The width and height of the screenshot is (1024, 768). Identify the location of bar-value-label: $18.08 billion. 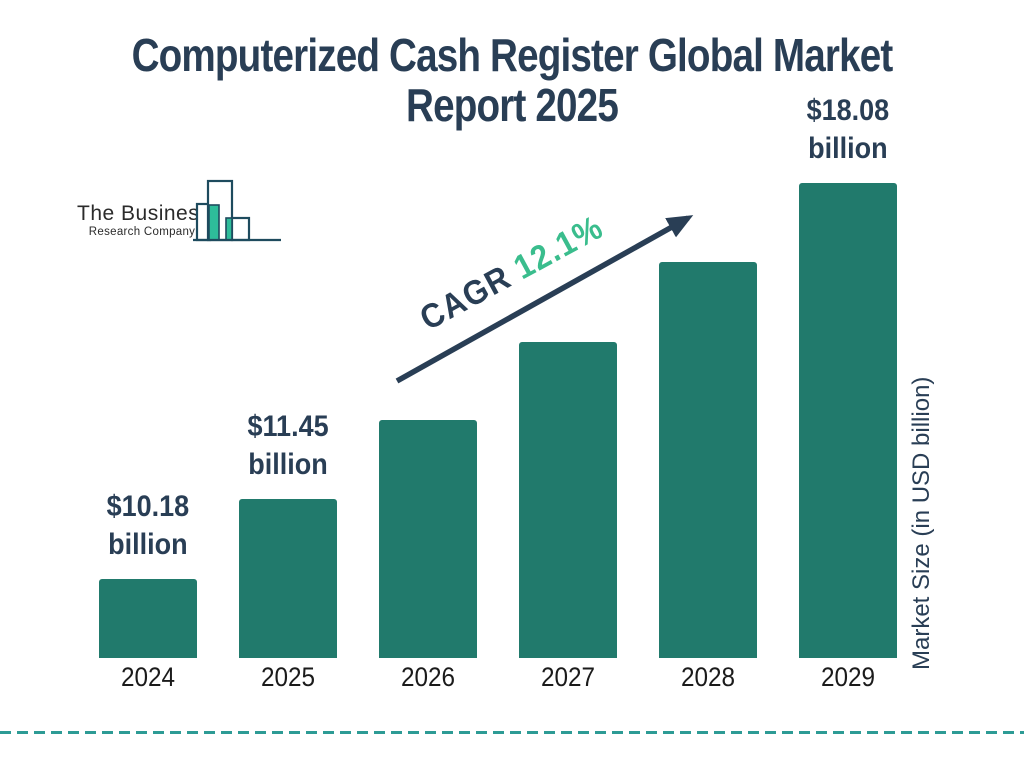
(848, 130).